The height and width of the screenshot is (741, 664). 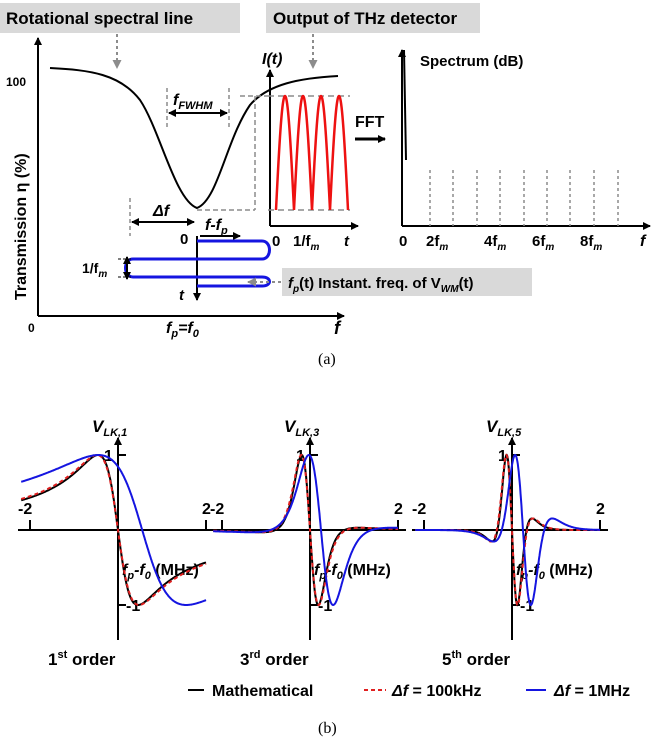 I want to click on order-label: 5th order, so click(x=476, y=659).